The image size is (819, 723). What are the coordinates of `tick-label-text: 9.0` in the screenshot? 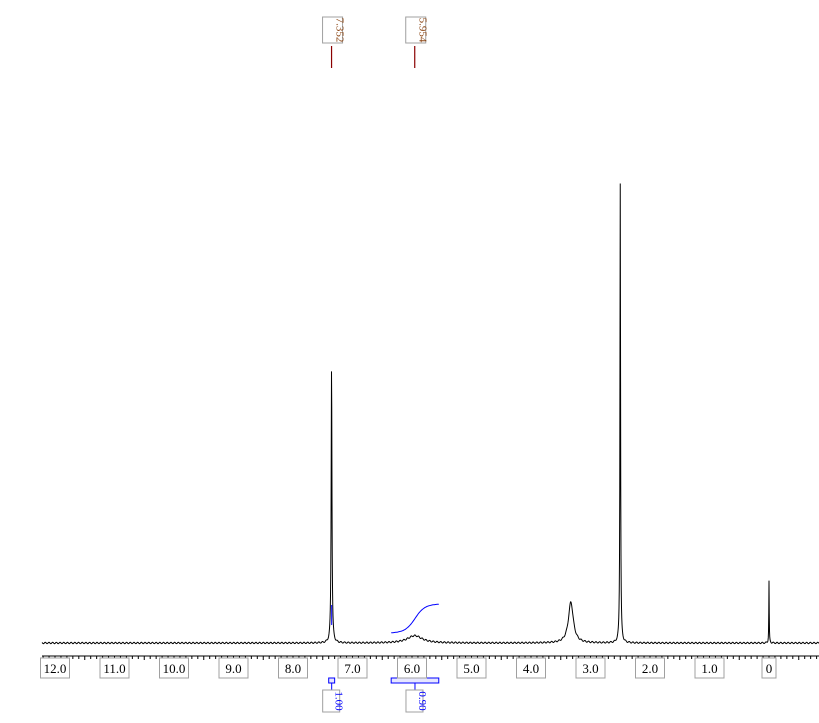 It's located at (233, 668).